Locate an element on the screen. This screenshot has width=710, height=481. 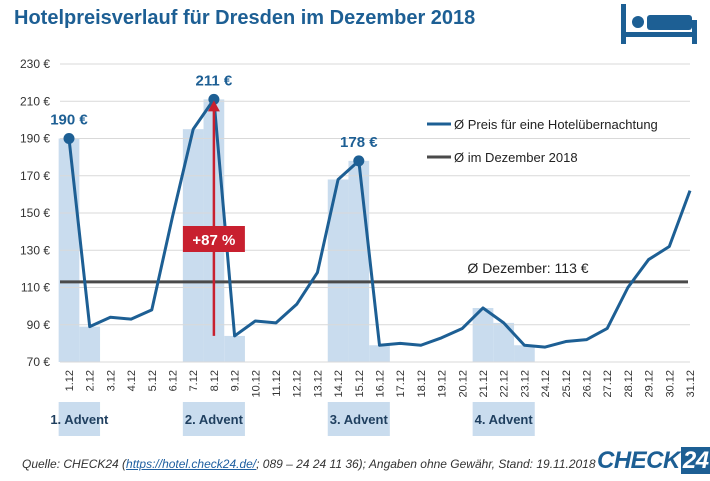
advent-label: 2. Advent is located at coordinates (214, 419).